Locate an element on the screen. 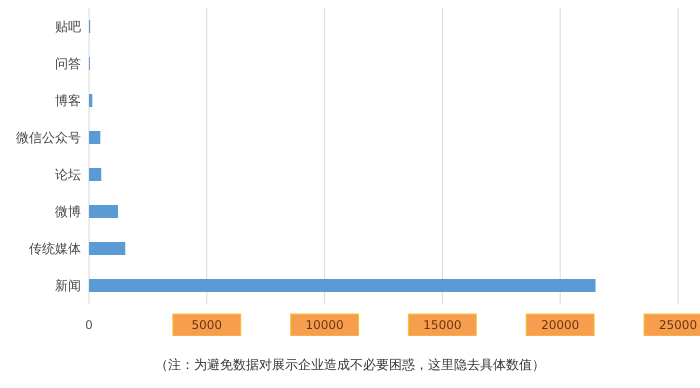 The height and width of the screenshot is (388, 700). y-tick-label: 新闻 is located at coordinates (68, 286).